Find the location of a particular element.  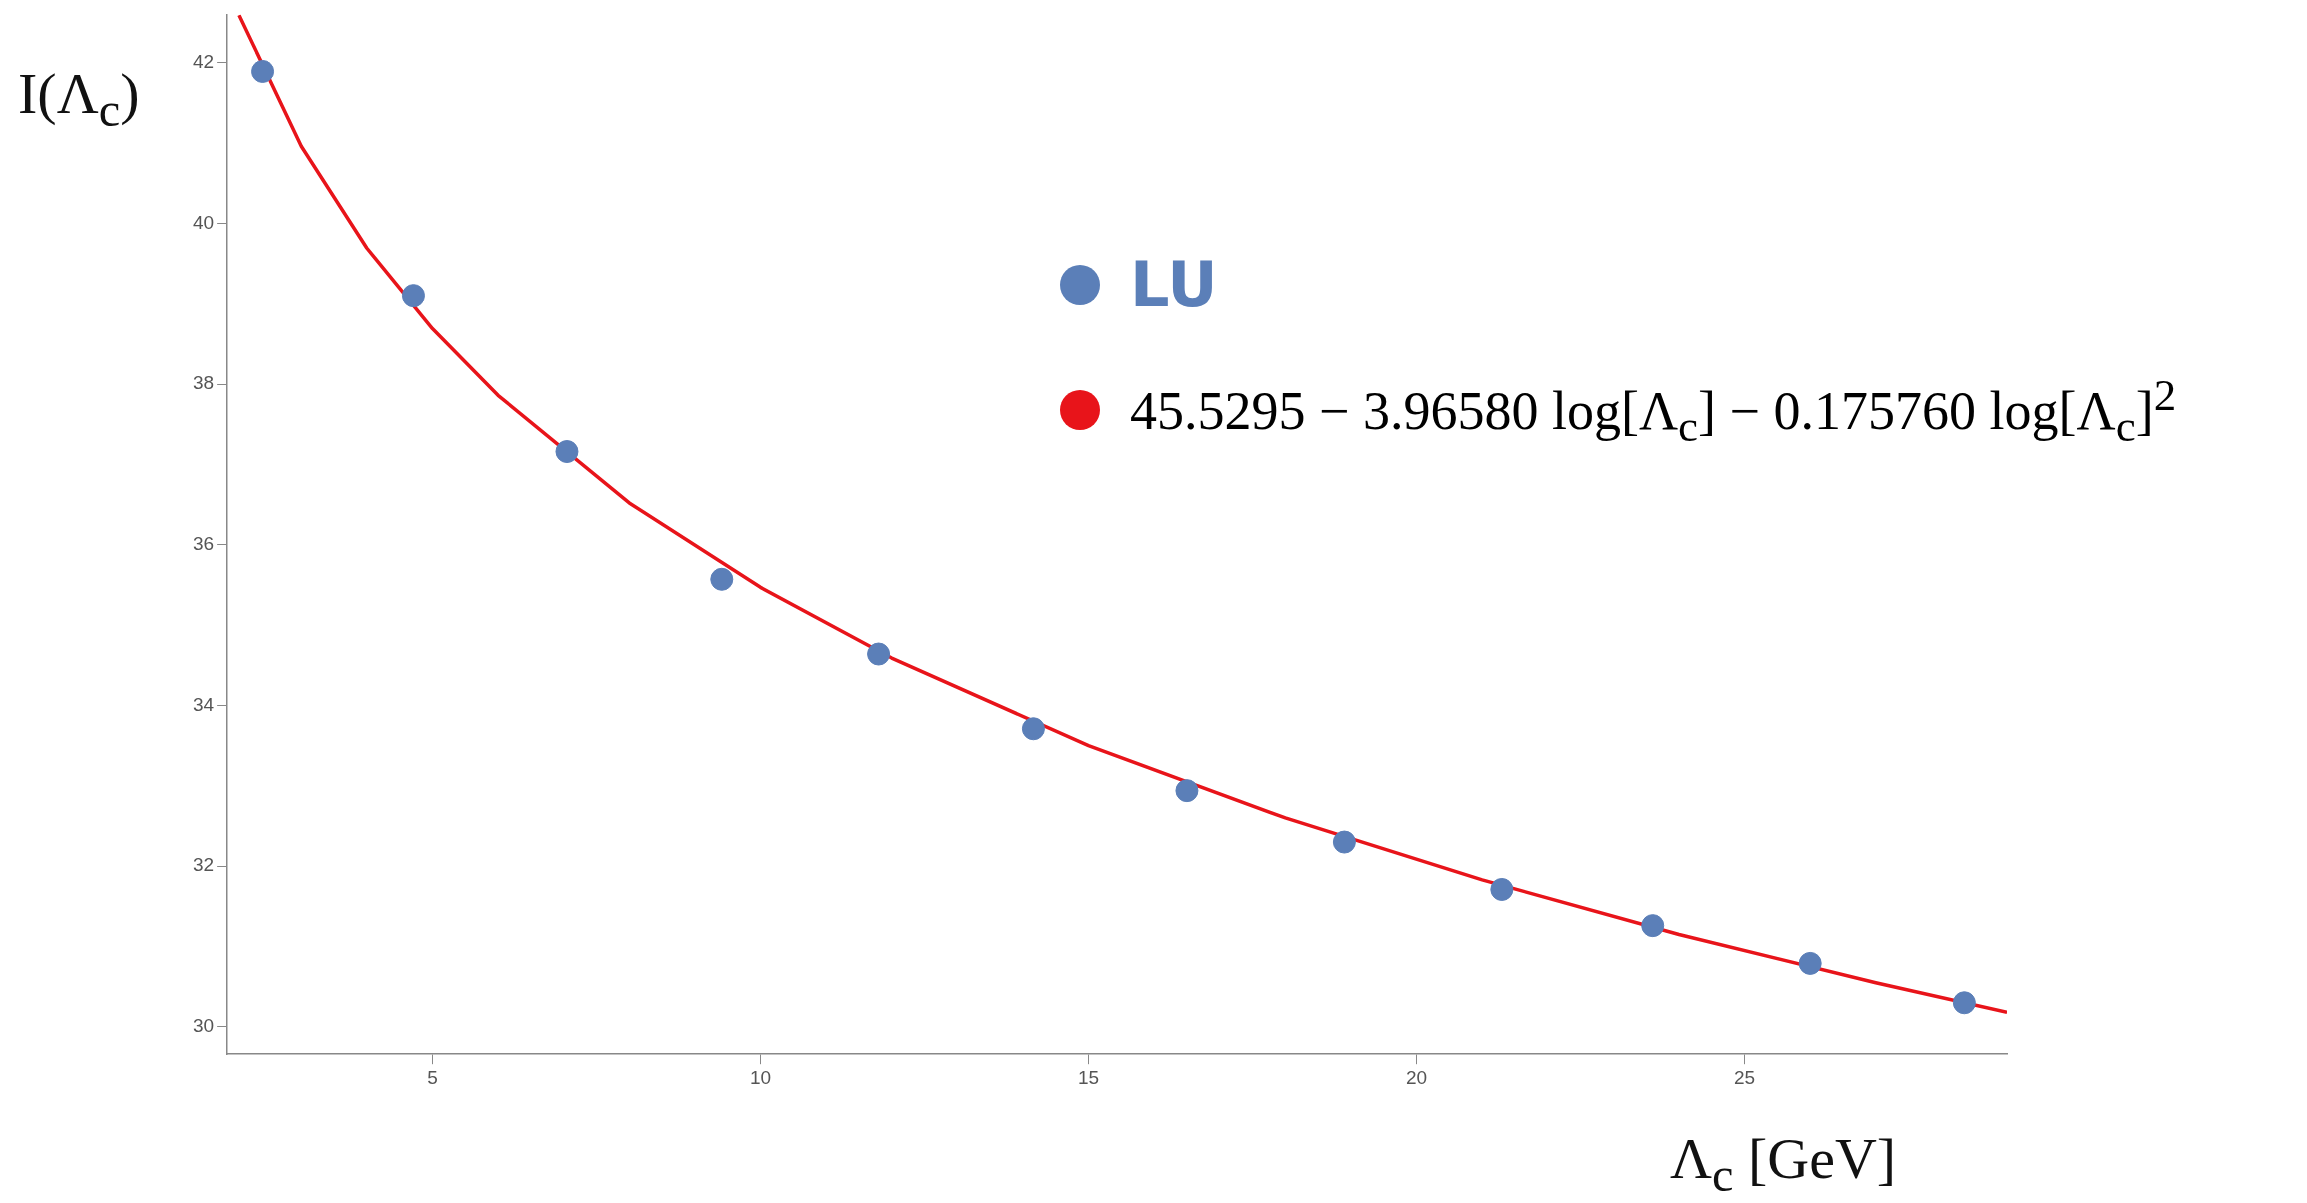

y-tick-label: 38 is located at coordinates (203, 383).